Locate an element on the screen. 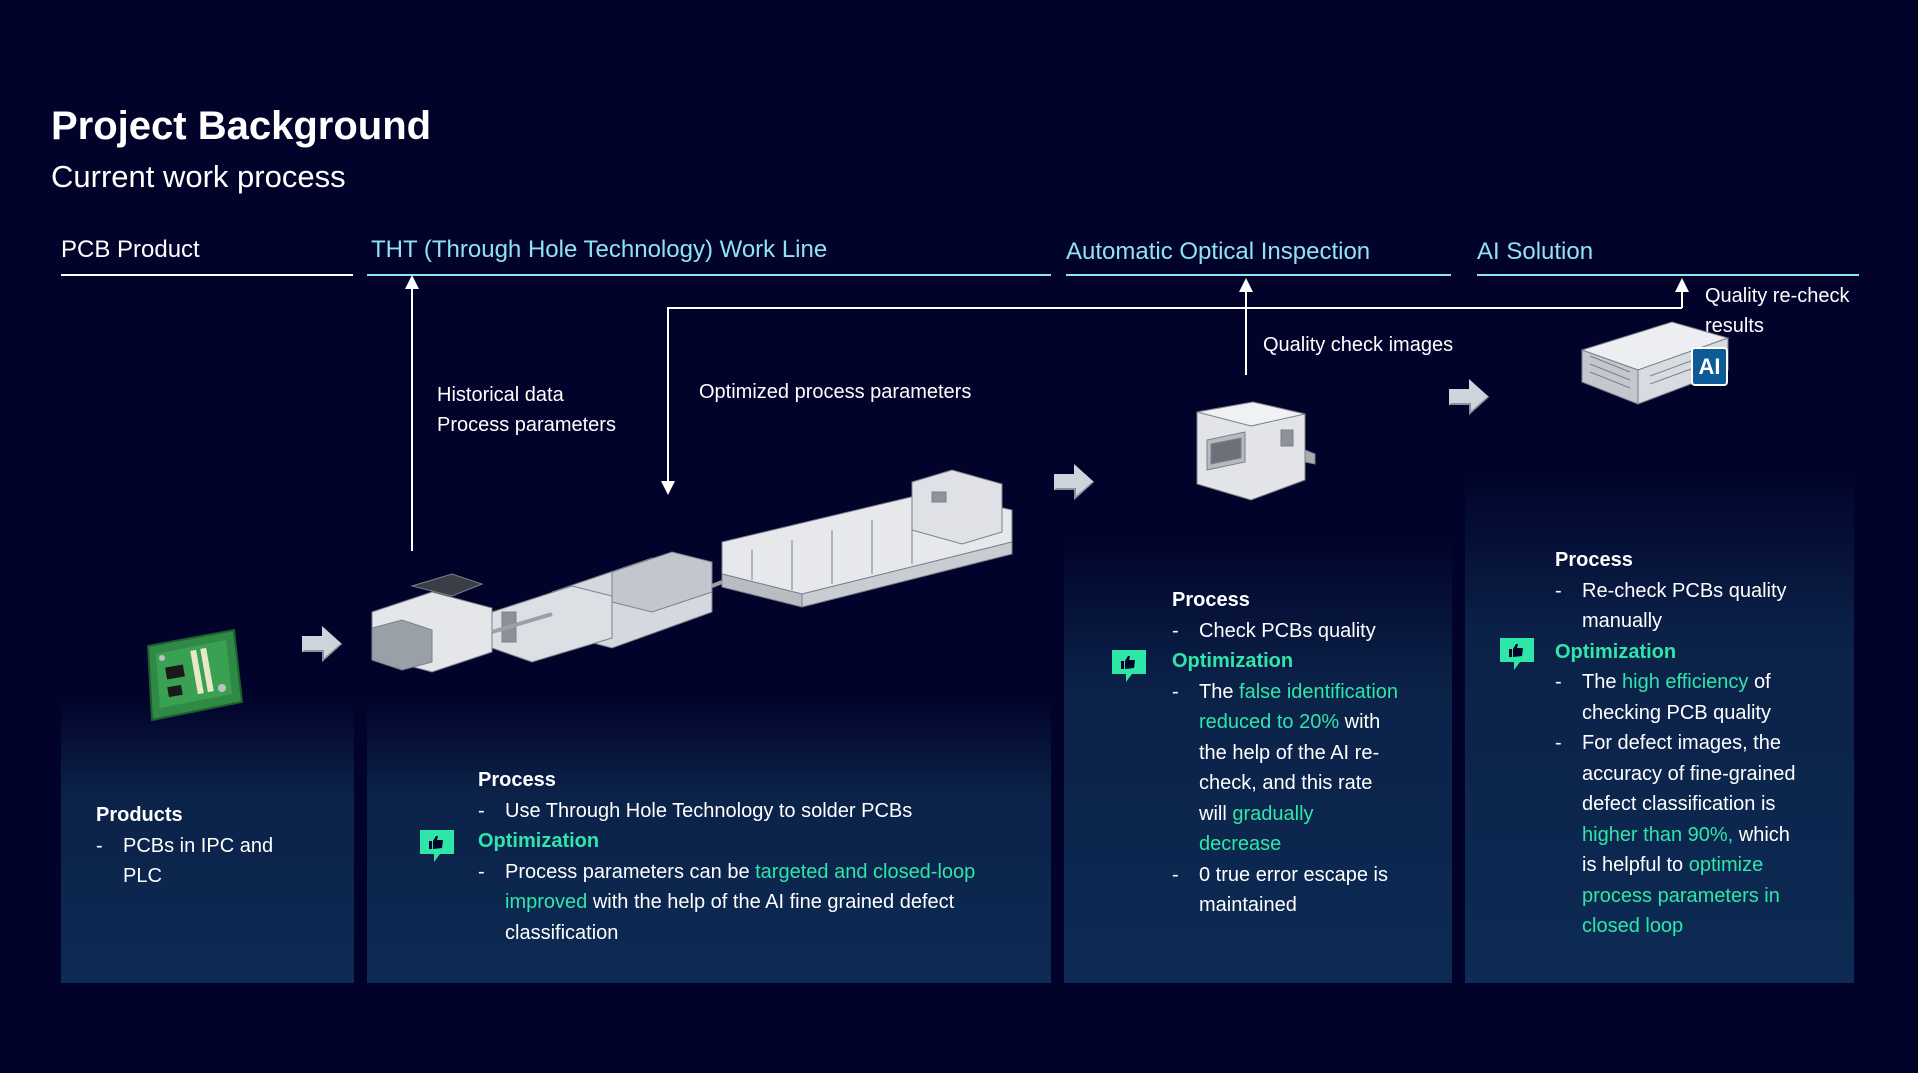 This screenshot has height=1073, width=1918. label-process-parameters: Process parameters is located at coordinates (526, 425).